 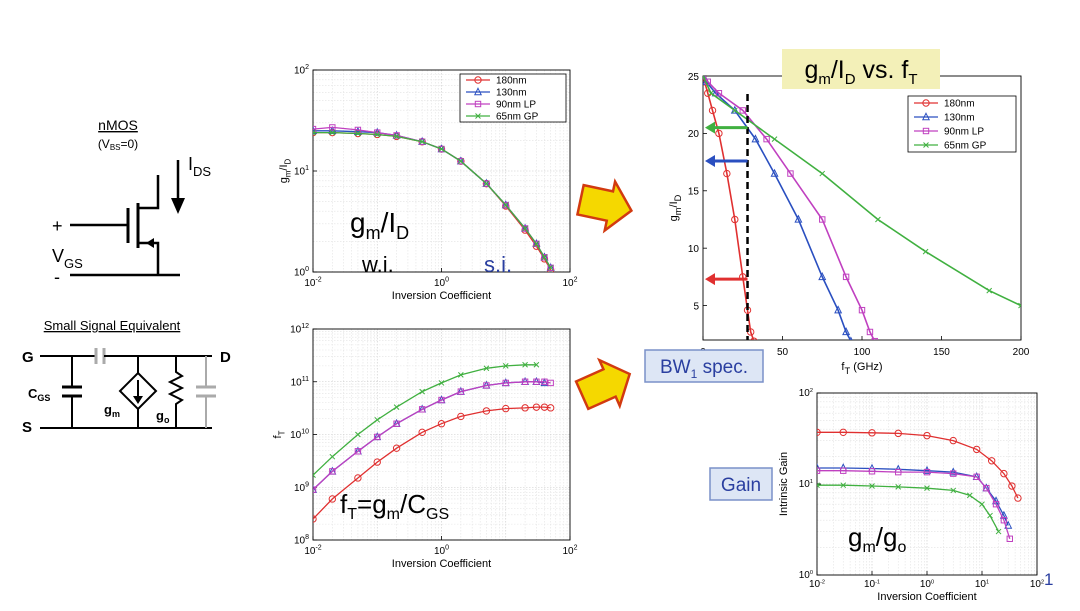 What do you see at coordinates (138, 400) in the screenshot?
I see `gm-arrow-icon` at bounding box center [138, 400].